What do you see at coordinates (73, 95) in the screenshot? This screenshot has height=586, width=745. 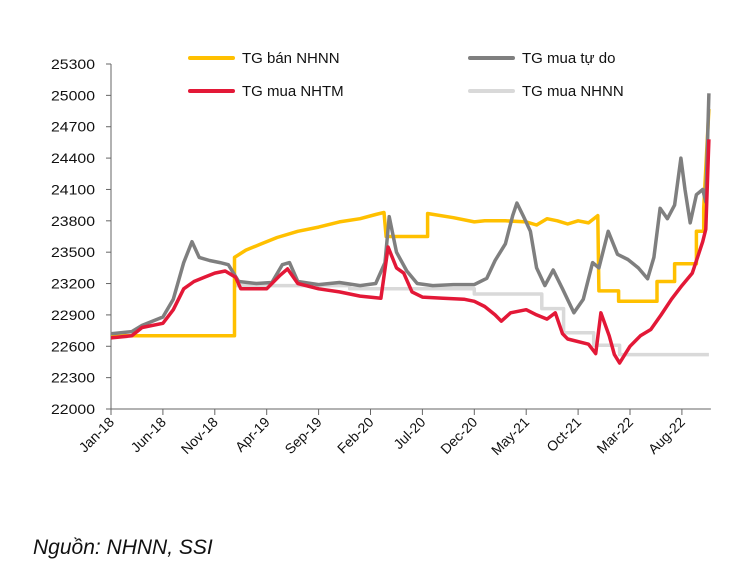 I see `y-tick-label: 25000` at bounding box center [73, 95].